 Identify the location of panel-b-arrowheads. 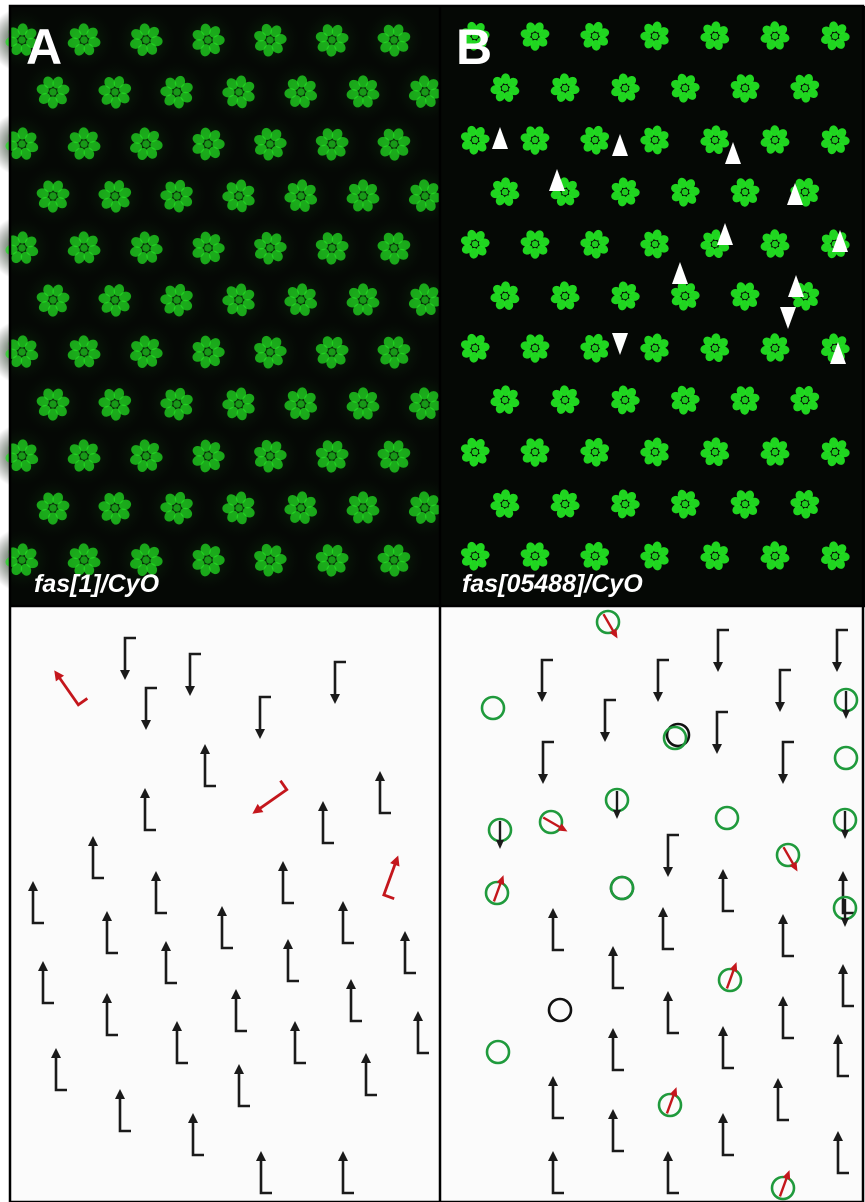
(670, 245).